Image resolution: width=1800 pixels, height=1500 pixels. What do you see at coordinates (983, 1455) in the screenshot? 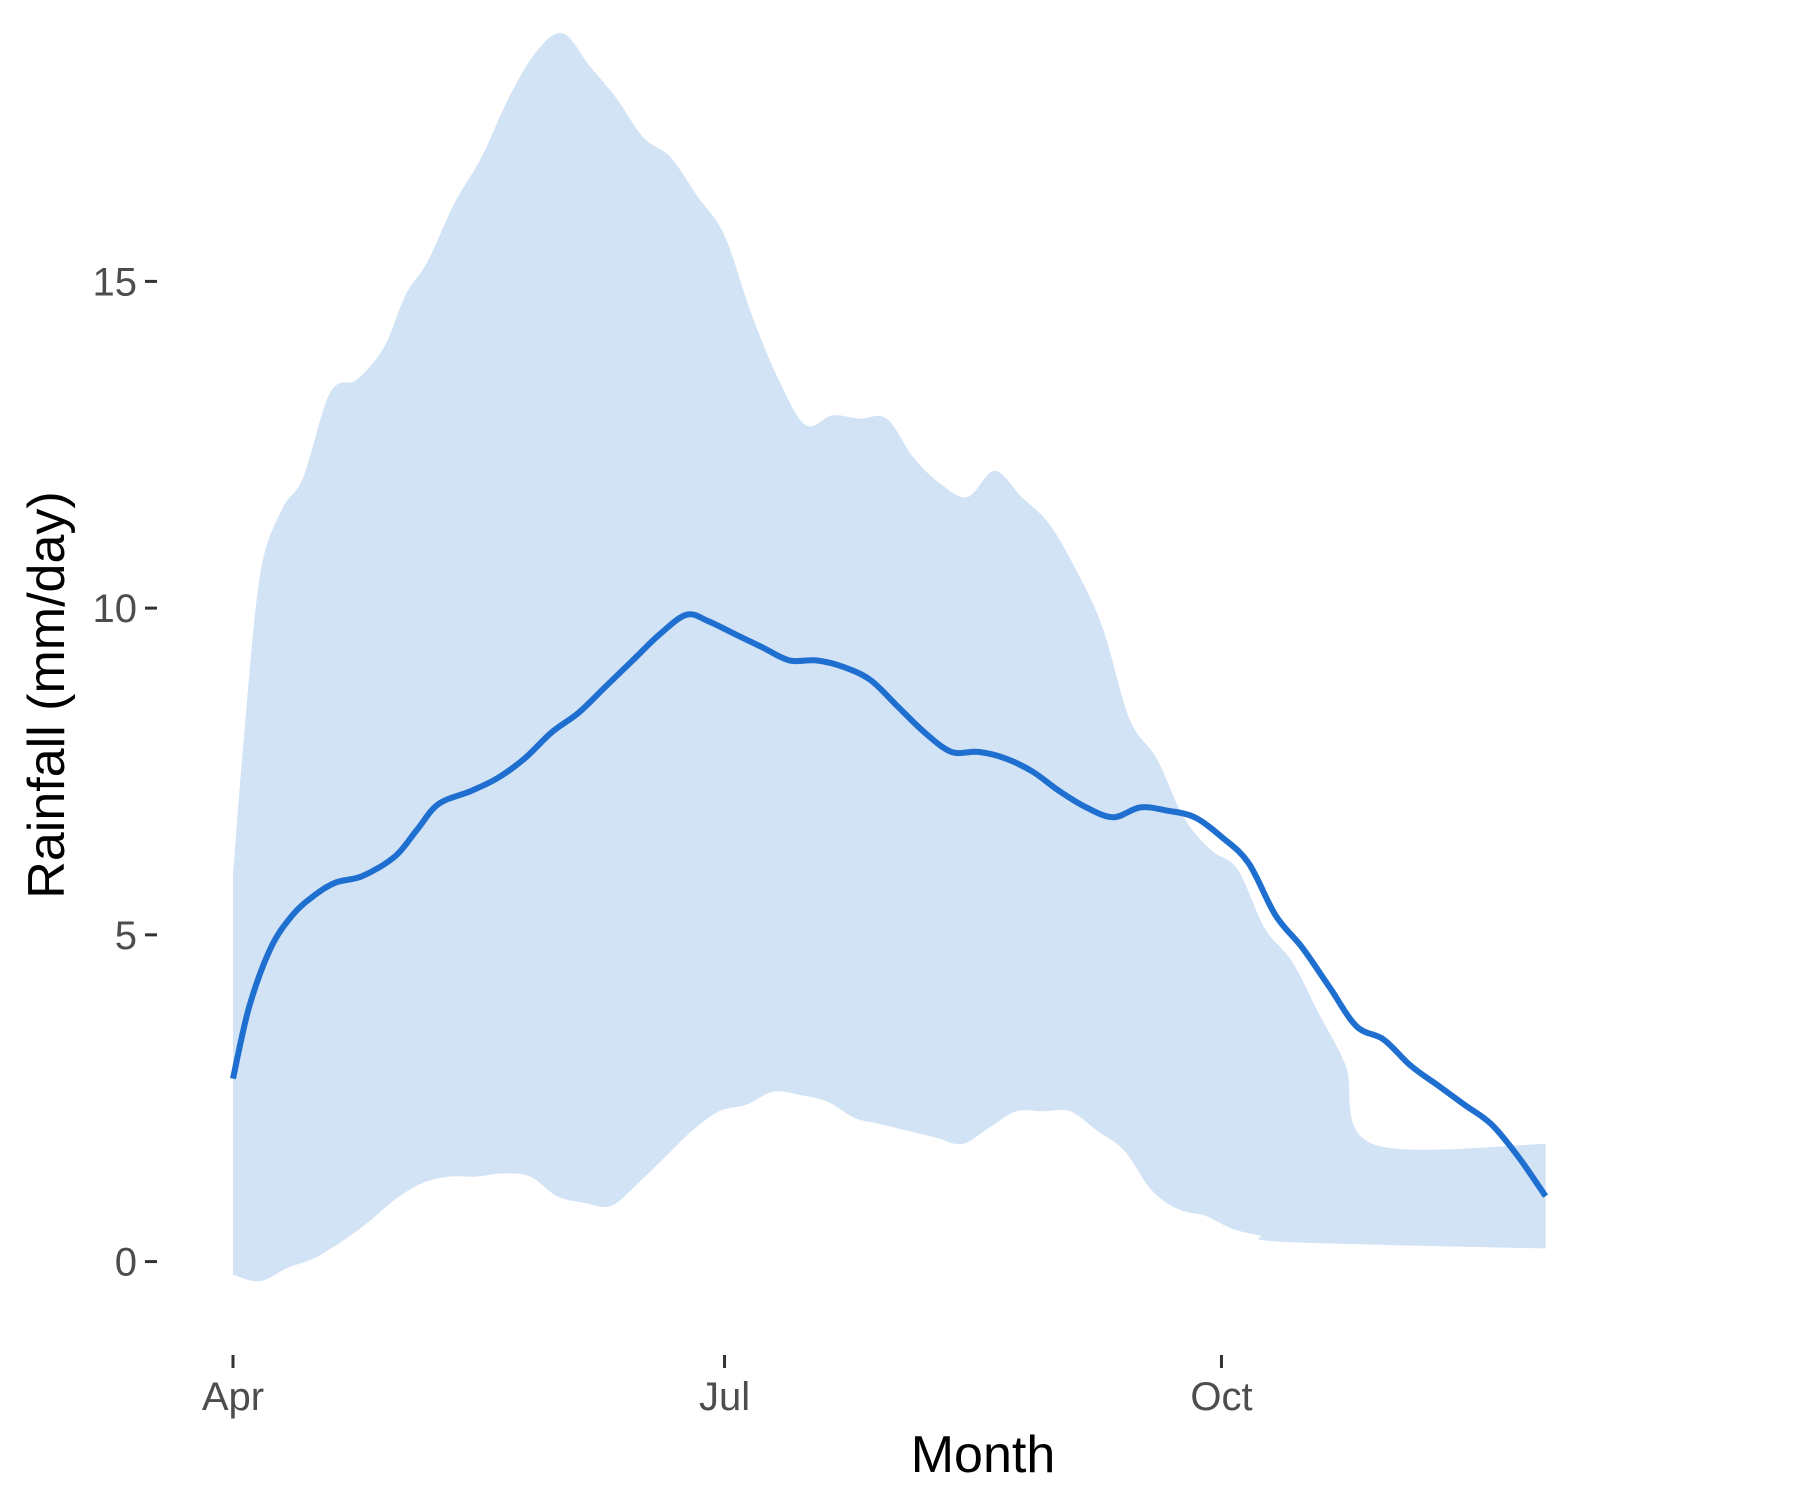
I see `x-axis-title: Month` at bounding box center [983, 1455].